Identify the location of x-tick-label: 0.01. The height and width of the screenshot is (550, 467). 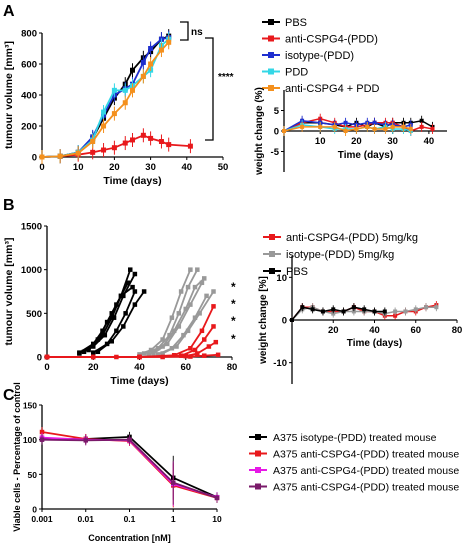
(85, 519).